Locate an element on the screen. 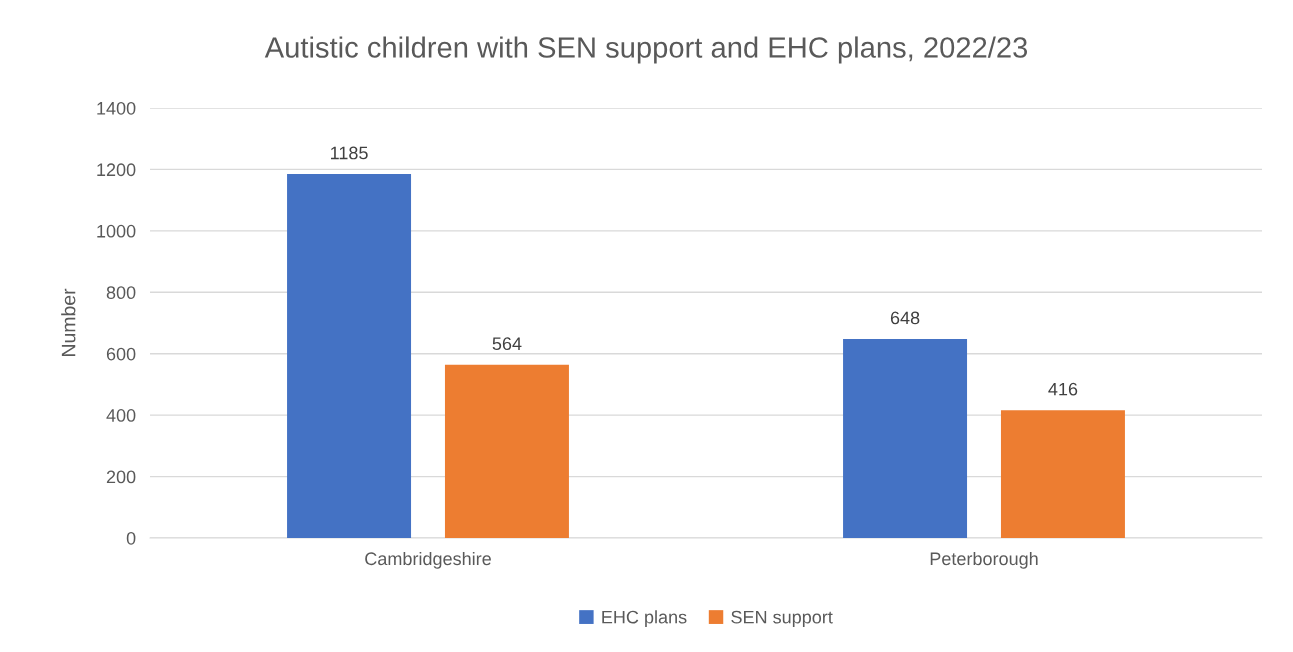  data-label: 1185 is located at coordinates (349, 153).